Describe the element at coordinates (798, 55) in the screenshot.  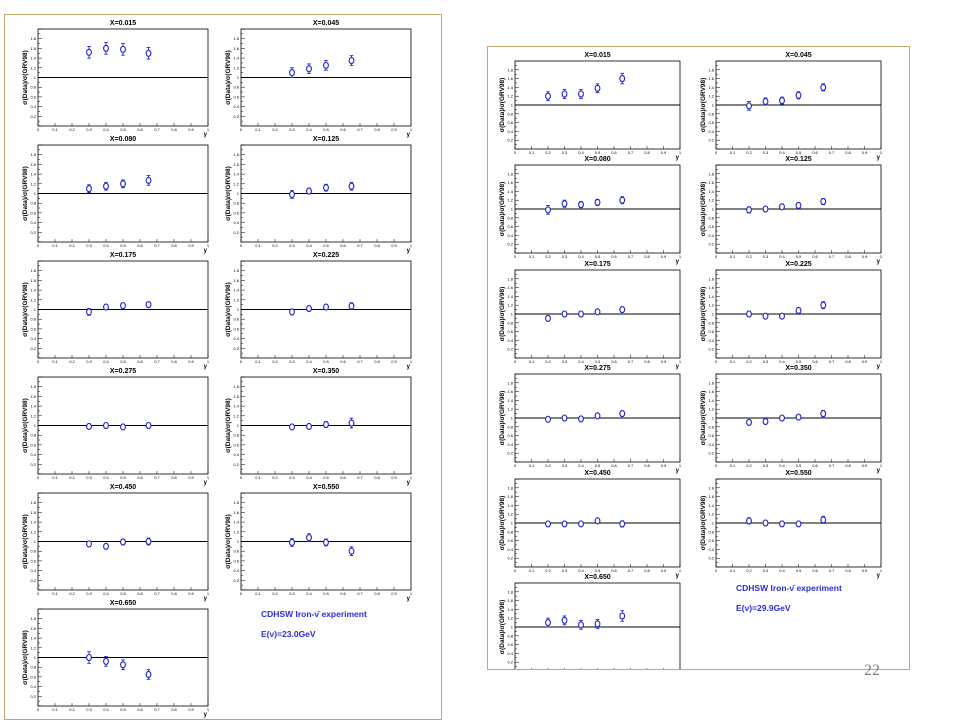
I see `panel-title: X=0.045` at that location.